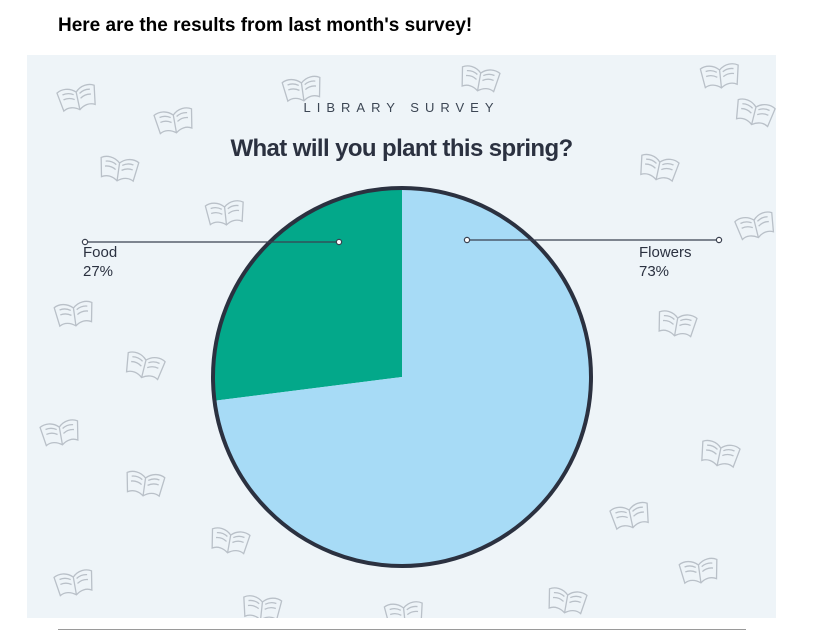 This screenshot has height=638, width=817. What do you see at coordinates (402, 629) in the screenshot?
I see `divider-line` at bounding box center [402, 629].